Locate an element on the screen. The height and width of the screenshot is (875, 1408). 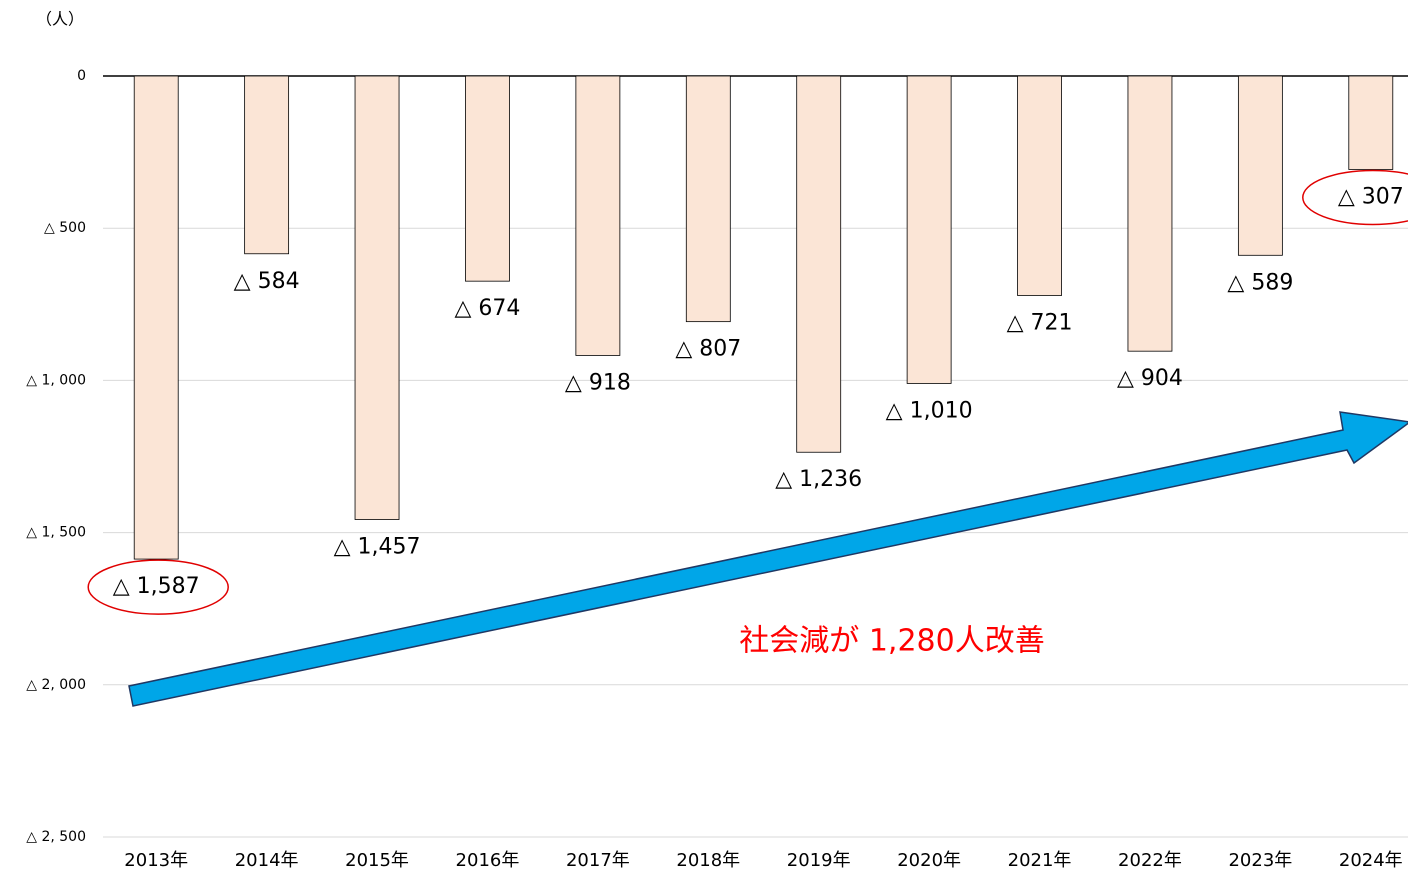
value-label: △ 904 is located at coordinates (1150, 378).